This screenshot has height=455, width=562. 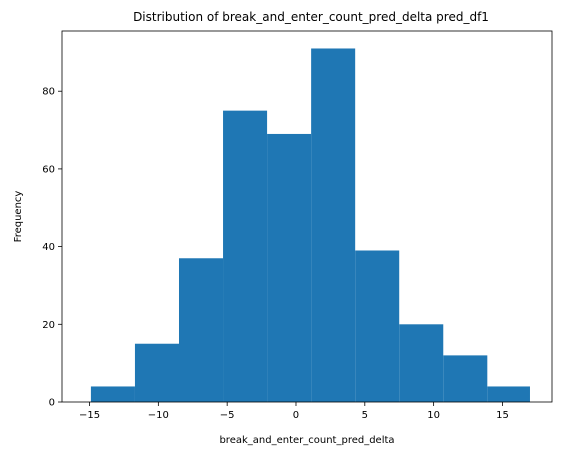 I want to click on y-axis-ticks: 0 20 40 60 80, so click(x=52, y=248).